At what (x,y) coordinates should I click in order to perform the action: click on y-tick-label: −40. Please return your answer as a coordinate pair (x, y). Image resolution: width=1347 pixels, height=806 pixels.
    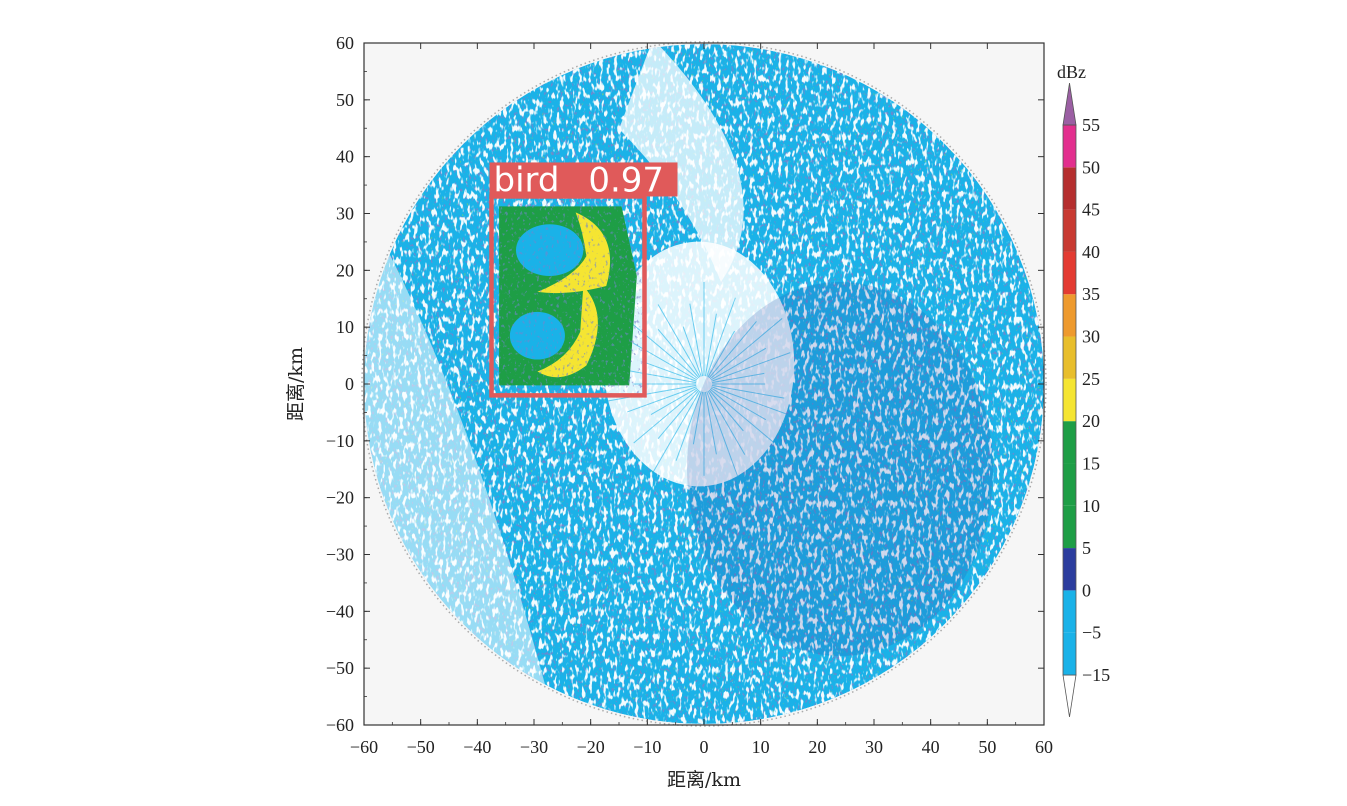
    Looking at the image, I should click on (340, 611).